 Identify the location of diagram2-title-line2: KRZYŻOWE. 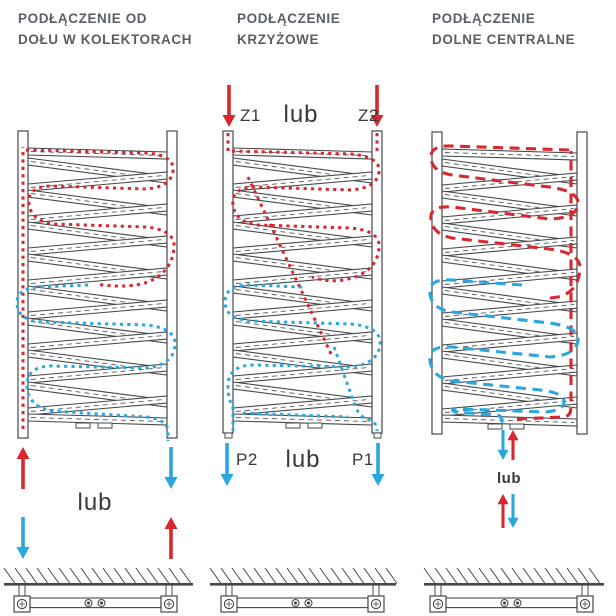
(278, 39).